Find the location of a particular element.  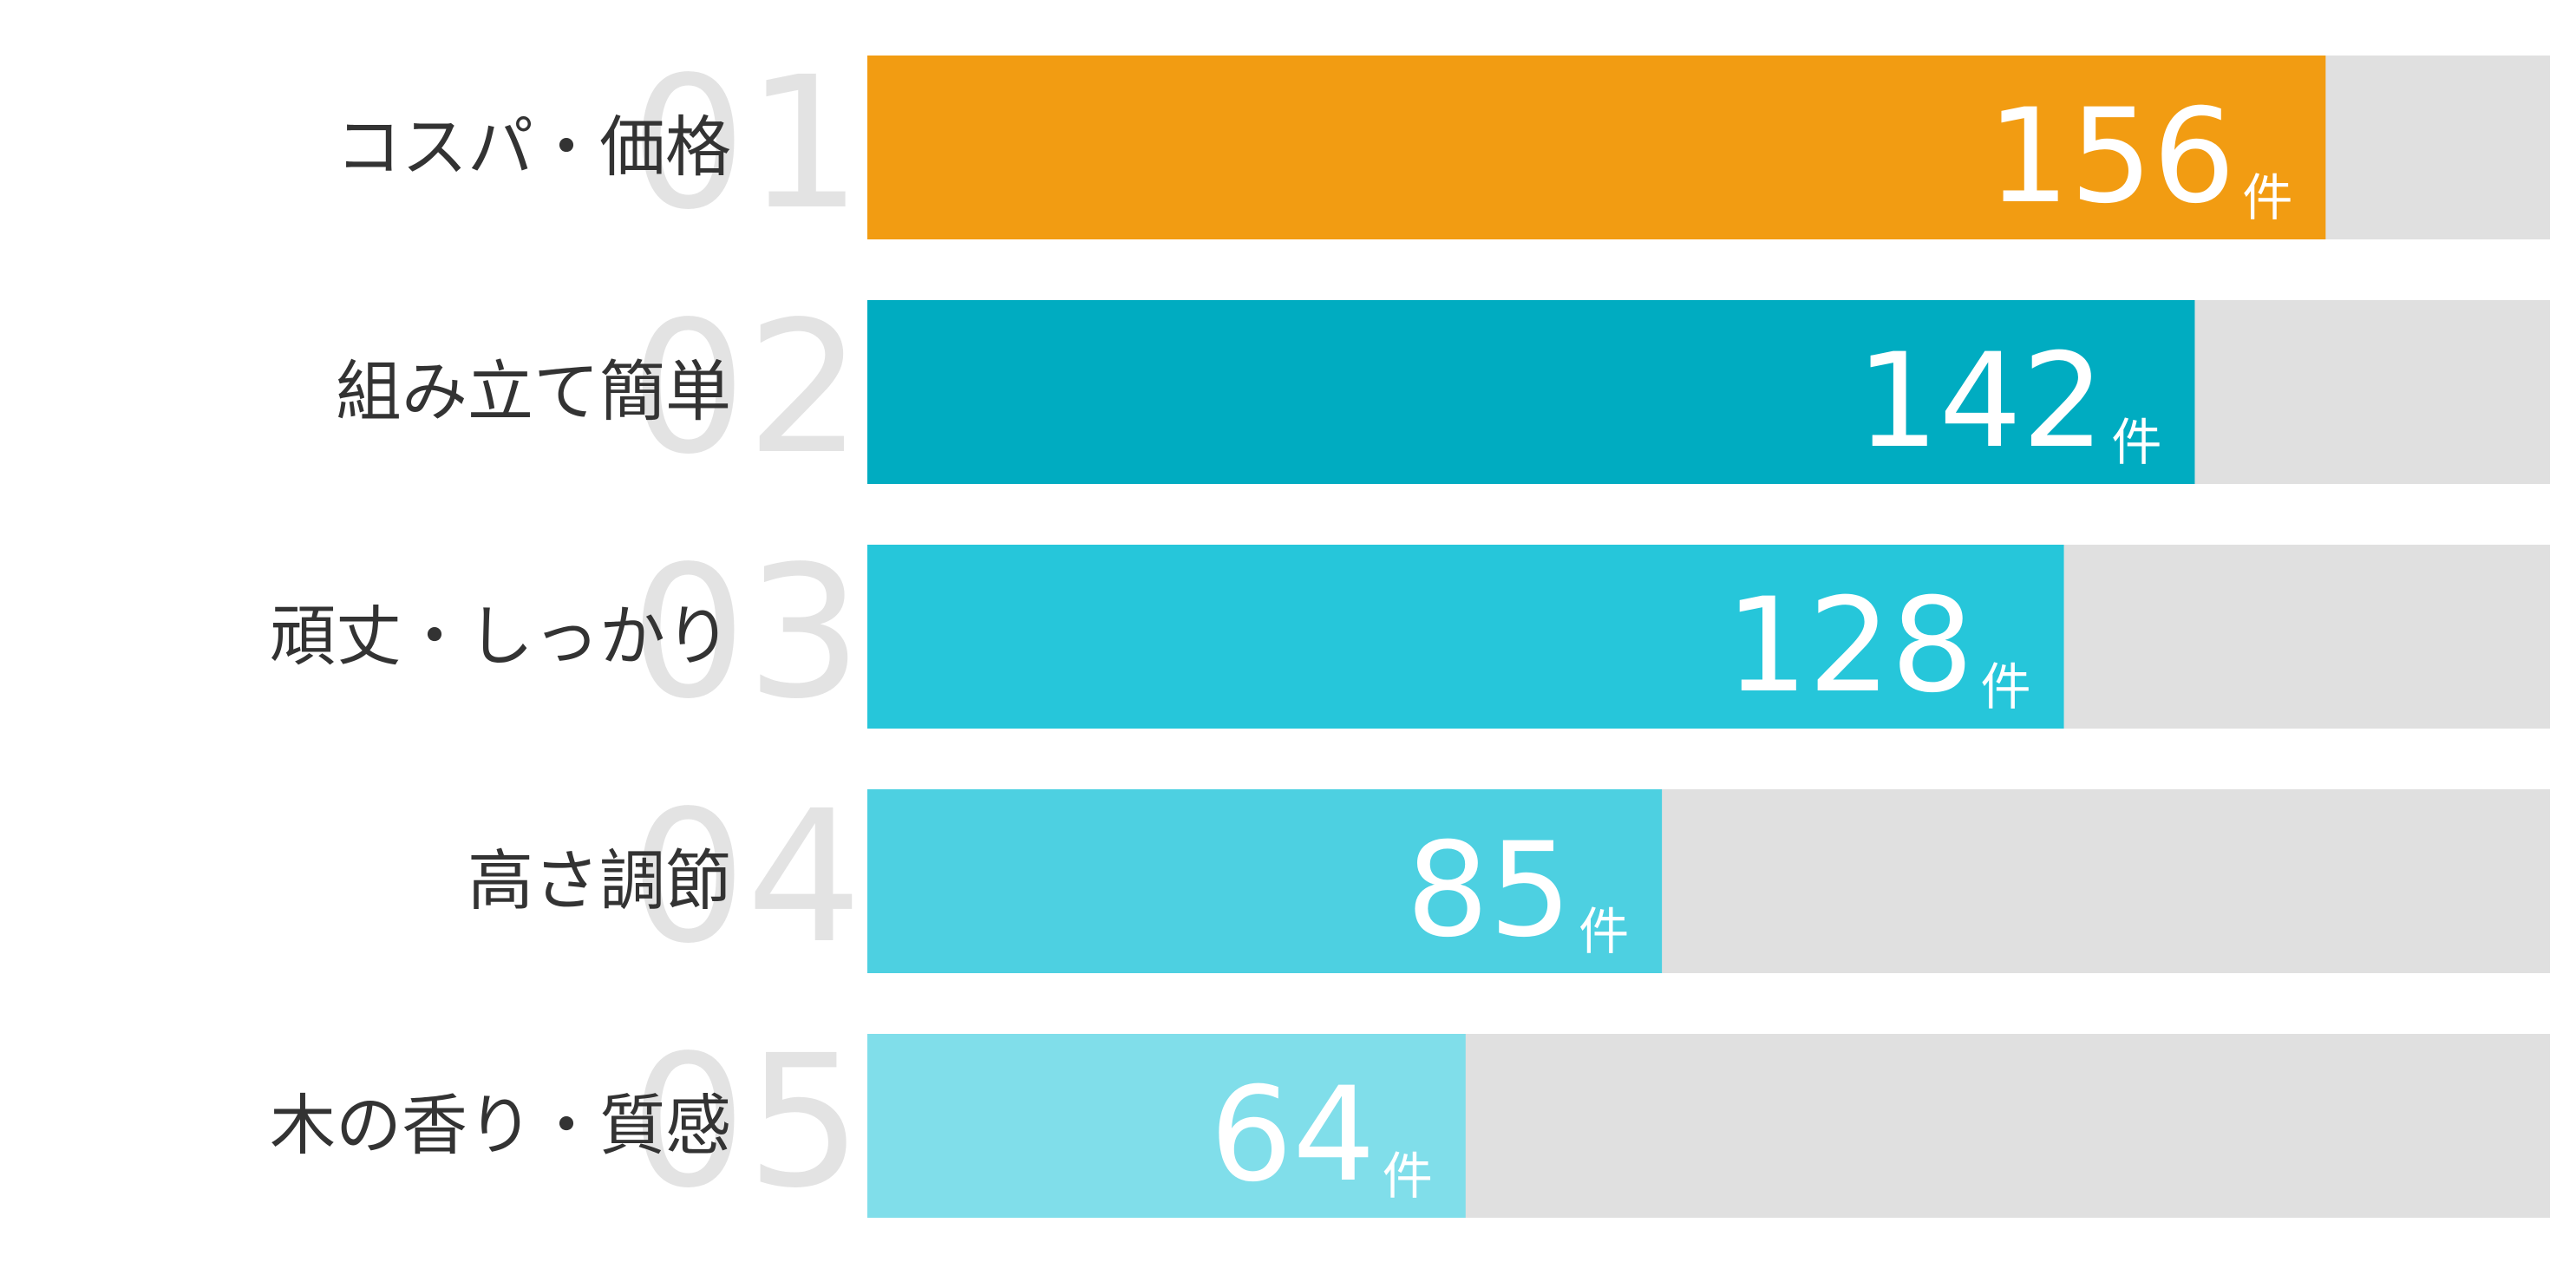

rank-number: 05 is located at coordinates (746, 1122).